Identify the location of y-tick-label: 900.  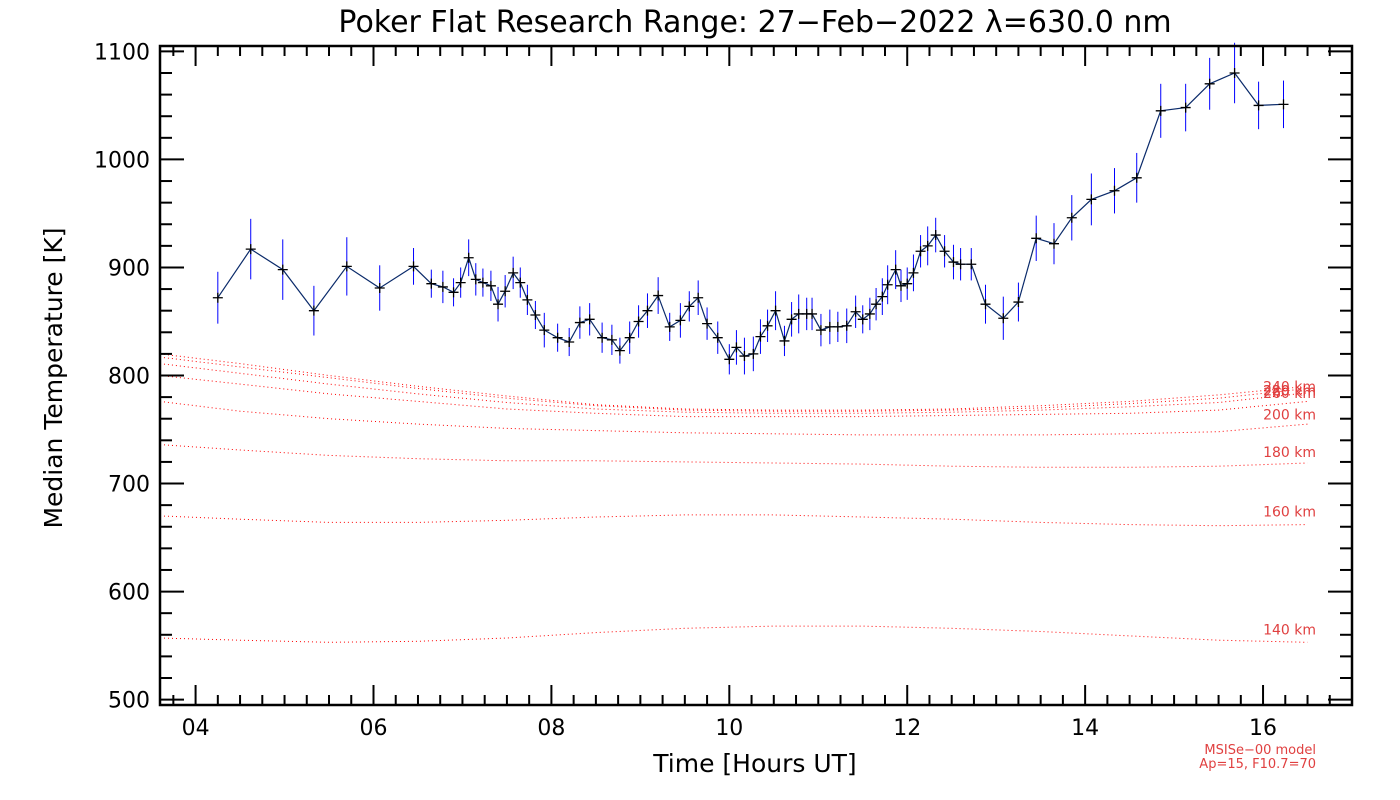
(129, 268).